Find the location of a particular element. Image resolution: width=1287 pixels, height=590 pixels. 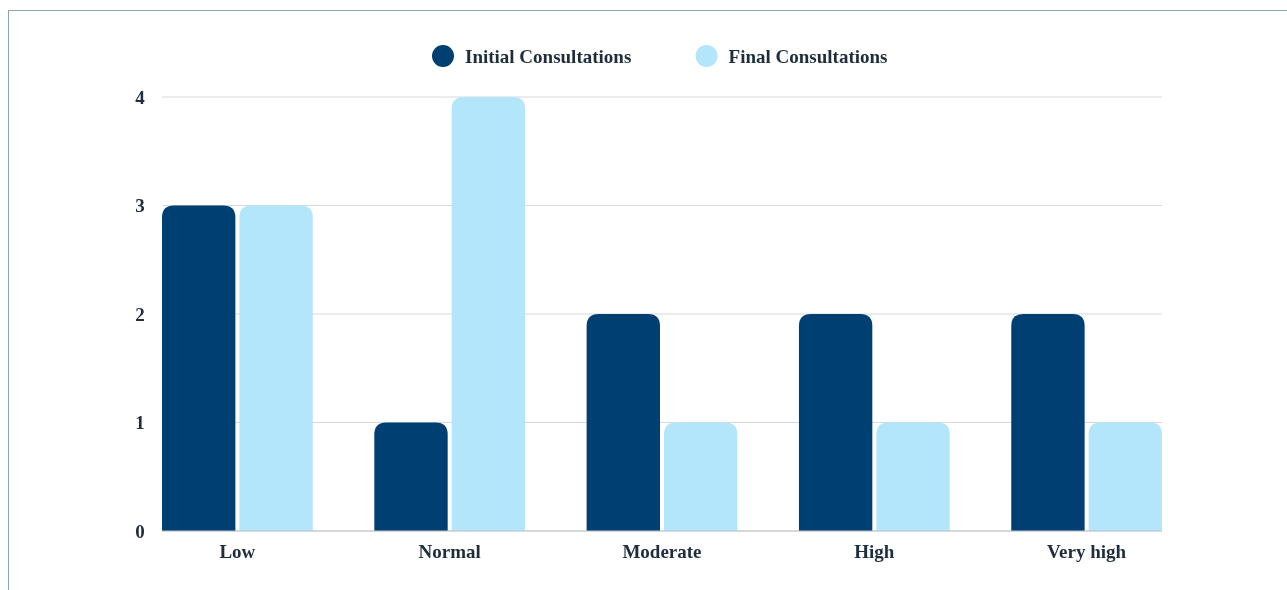

y-tick-label: 4 is located at coordinates (140, 97).